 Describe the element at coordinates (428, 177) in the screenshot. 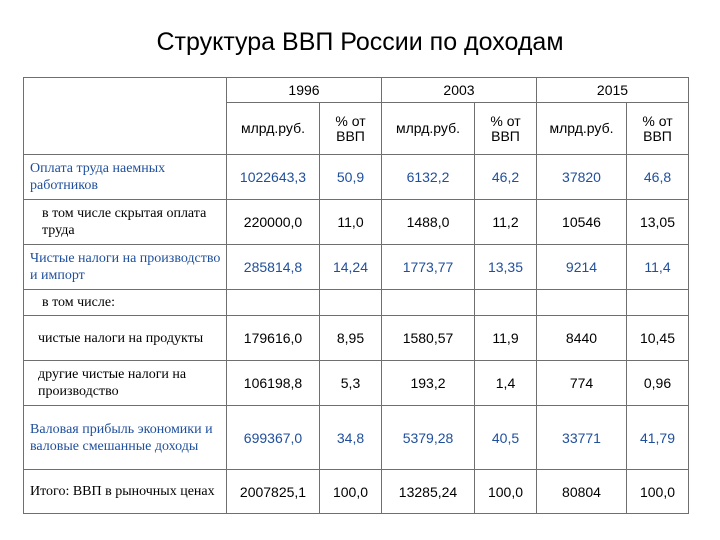

I see `value-cell: 6132,2` at that location.